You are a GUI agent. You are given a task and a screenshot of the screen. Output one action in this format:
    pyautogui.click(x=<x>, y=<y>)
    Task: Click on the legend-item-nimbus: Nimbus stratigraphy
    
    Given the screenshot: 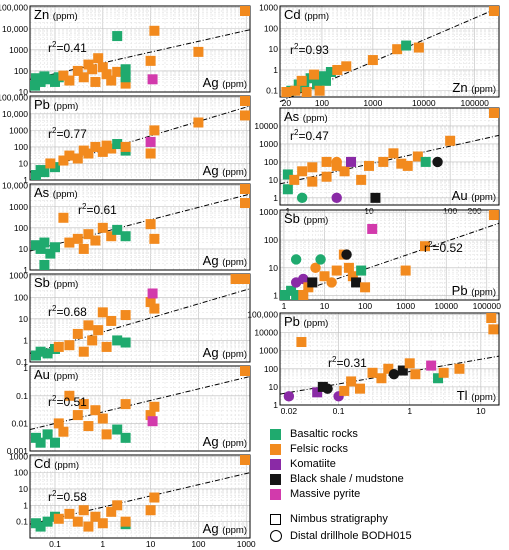 What is the action you would take?
    pyautogui.click(x=329, y=519)
    